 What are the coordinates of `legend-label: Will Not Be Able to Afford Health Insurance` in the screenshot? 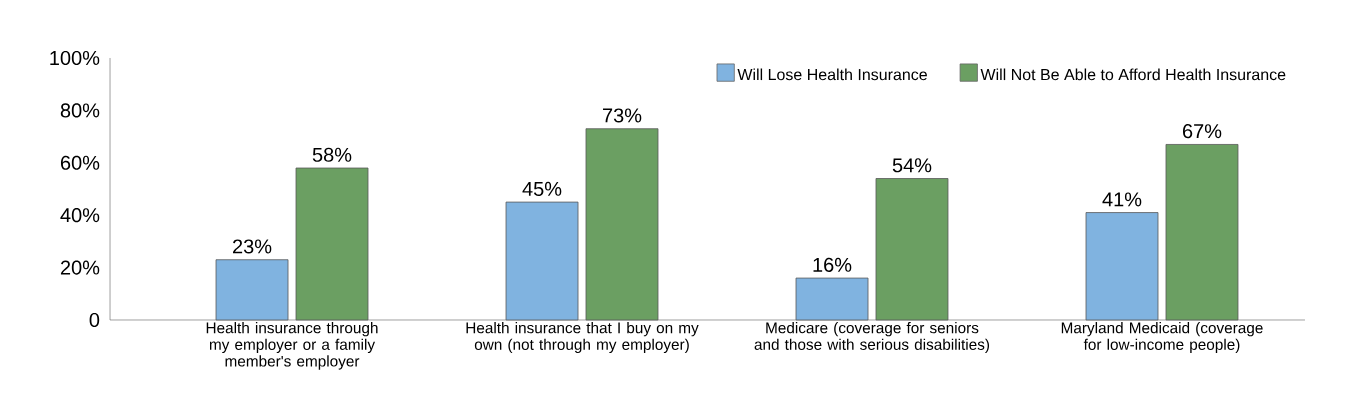 It's located at (1133, 74).